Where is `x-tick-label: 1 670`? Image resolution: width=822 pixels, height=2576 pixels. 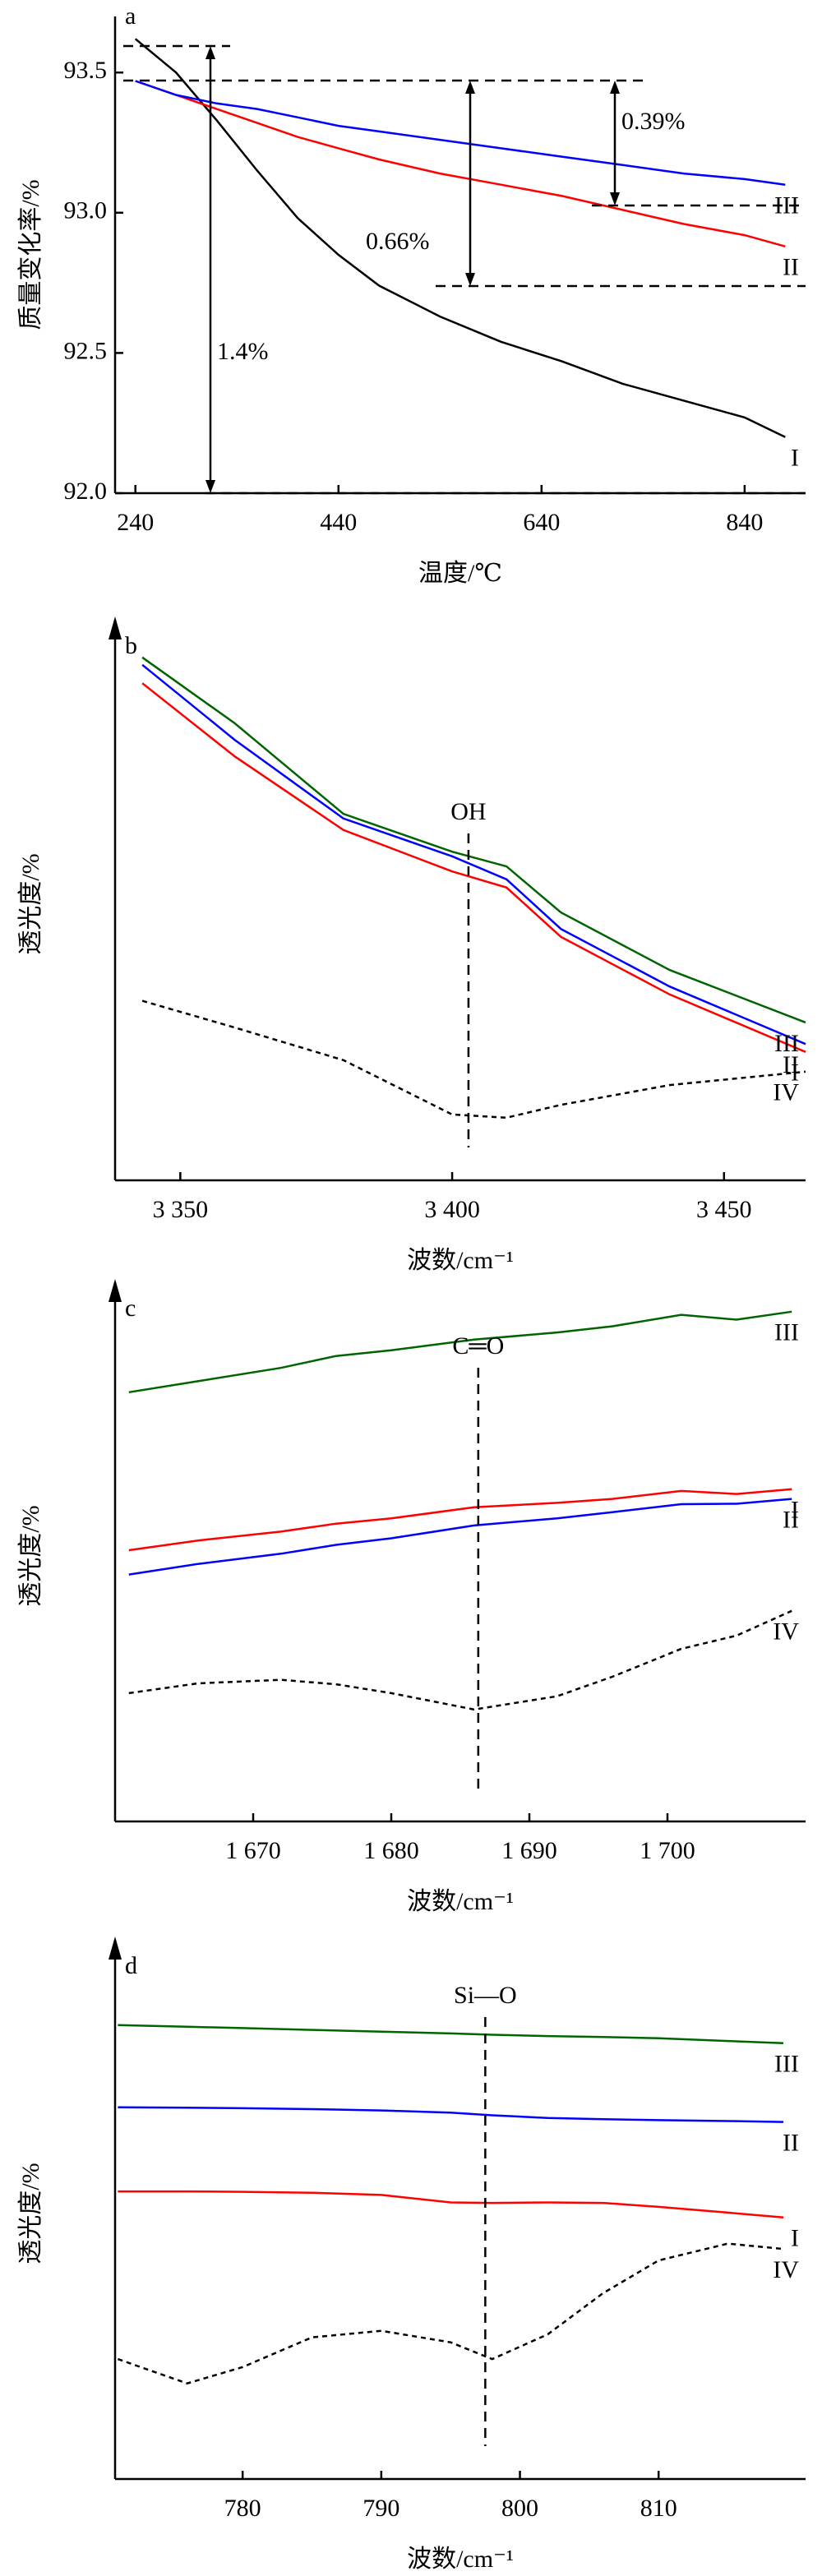
x-tick-label: 1 670 is located at coordinates (253, 1851).